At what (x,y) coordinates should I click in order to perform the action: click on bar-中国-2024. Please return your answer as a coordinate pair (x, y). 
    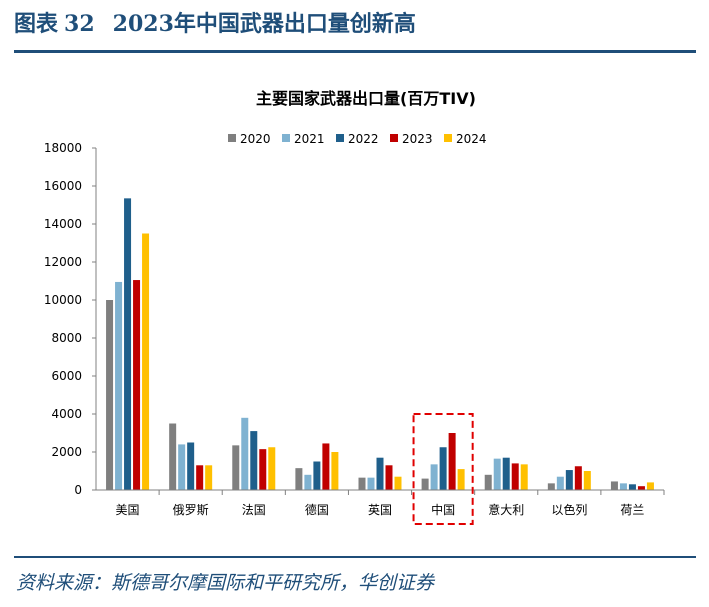
    Looking at the image, I should click on (461, 479).